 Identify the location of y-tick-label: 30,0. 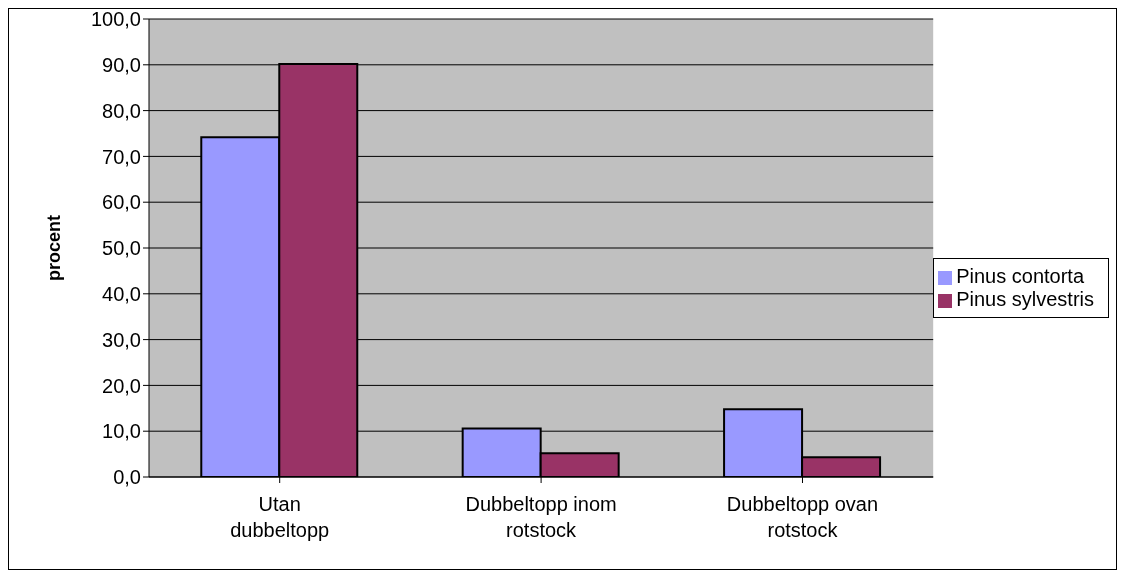
(121, 339).